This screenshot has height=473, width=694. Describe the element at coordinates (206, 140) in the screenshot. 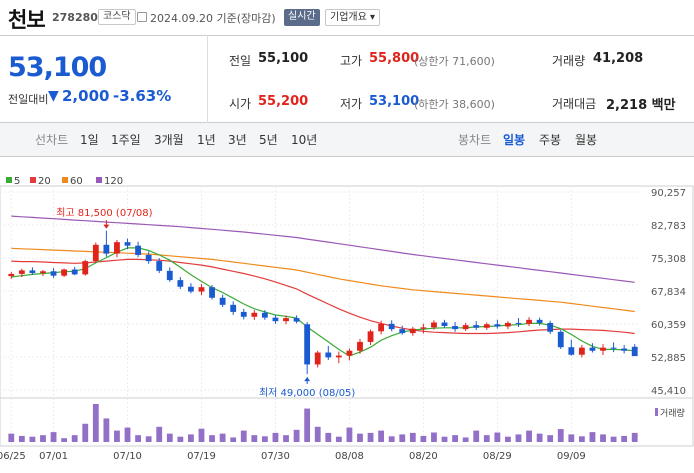

I see `tab-1y: 1년` at that location.